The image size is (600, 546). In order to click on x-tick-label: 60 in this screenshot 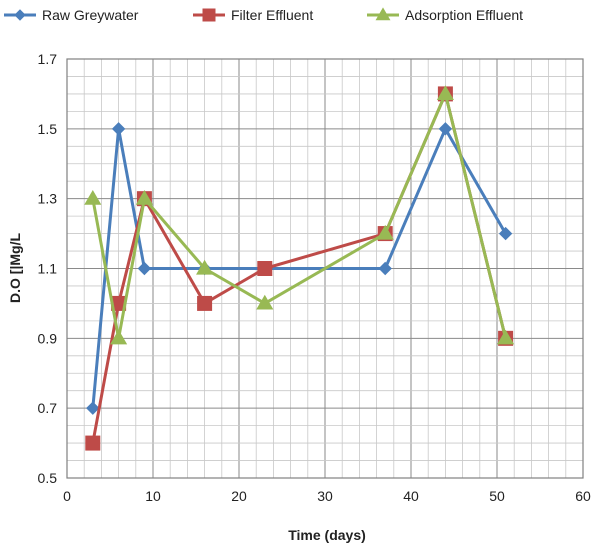, I will do `click(583, 496)`.